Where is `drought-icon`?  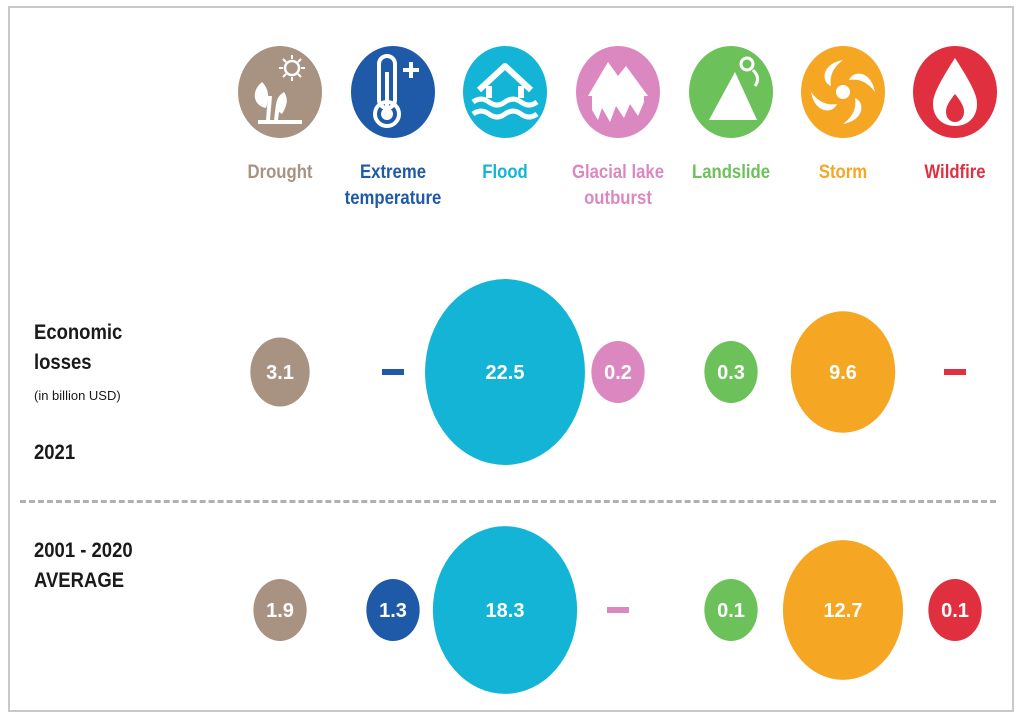
drought-icon is located at coordinates (280, 92).